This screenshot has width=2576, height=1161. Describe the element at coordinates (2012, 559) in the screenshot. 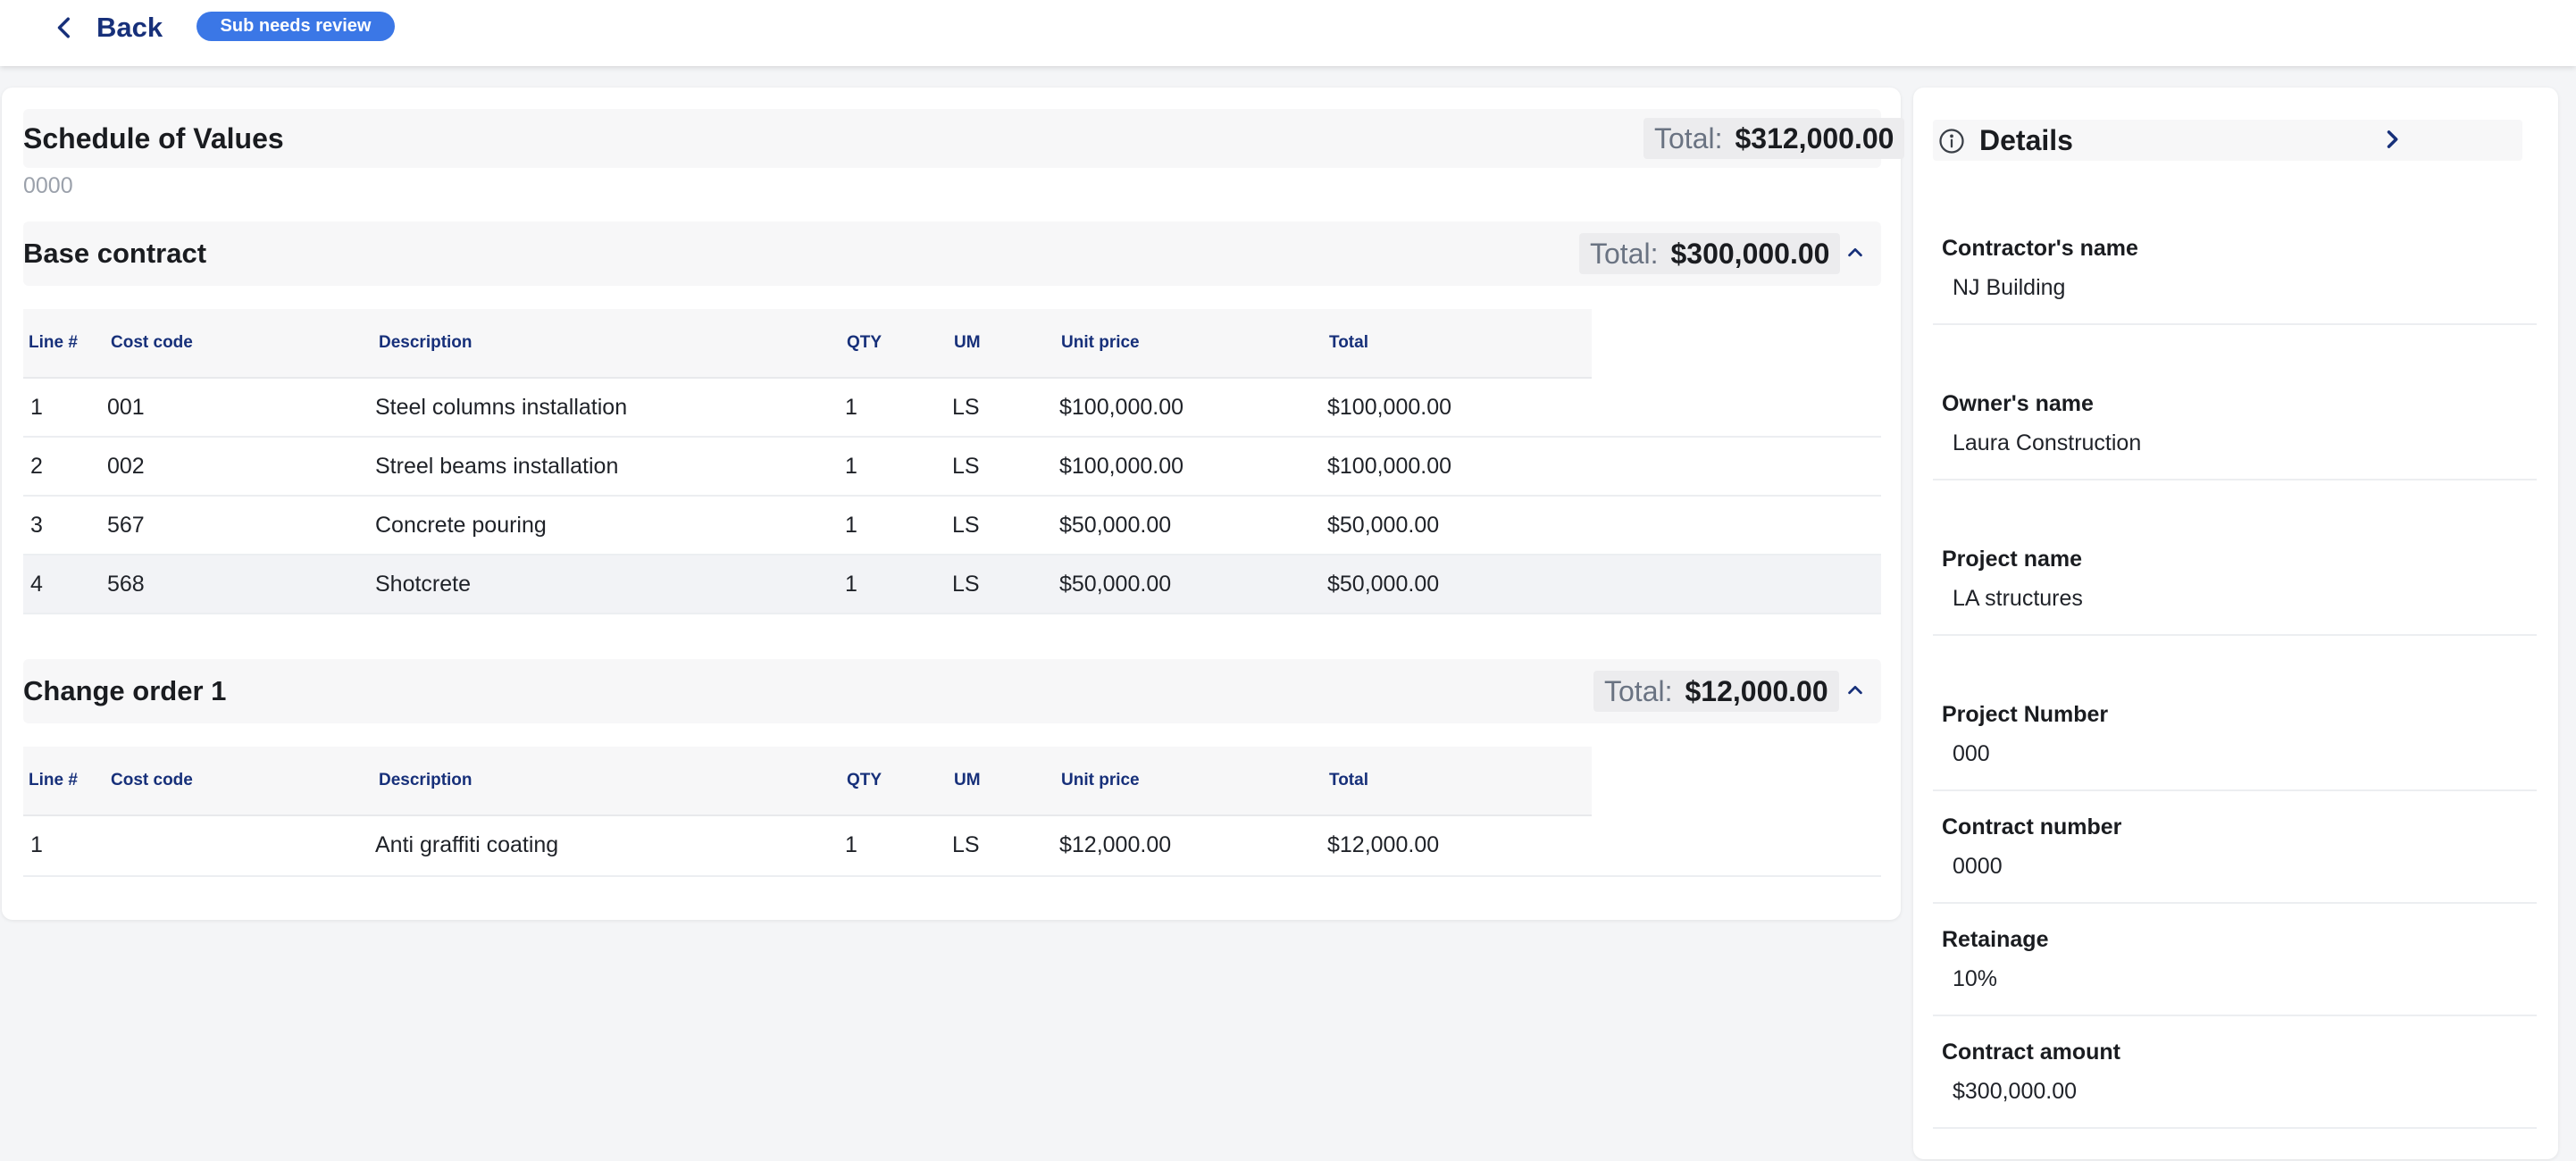

I see `field-label: Project name` at that location.